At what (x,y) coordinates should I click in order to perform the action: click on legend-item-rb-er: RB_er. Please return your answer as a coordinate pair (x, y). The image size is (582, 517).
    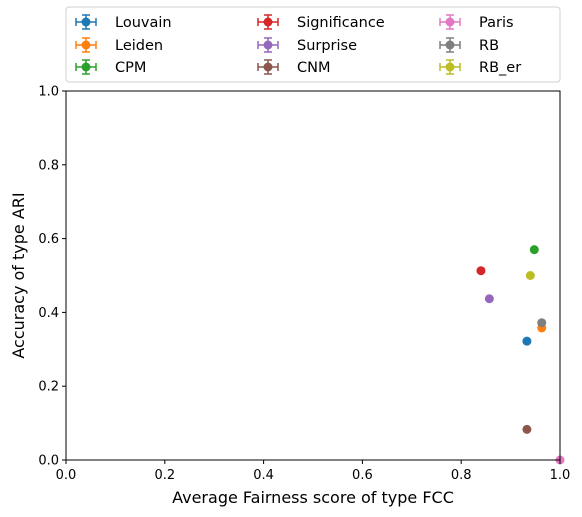
    Looking at the image, I should click on (480, 67).